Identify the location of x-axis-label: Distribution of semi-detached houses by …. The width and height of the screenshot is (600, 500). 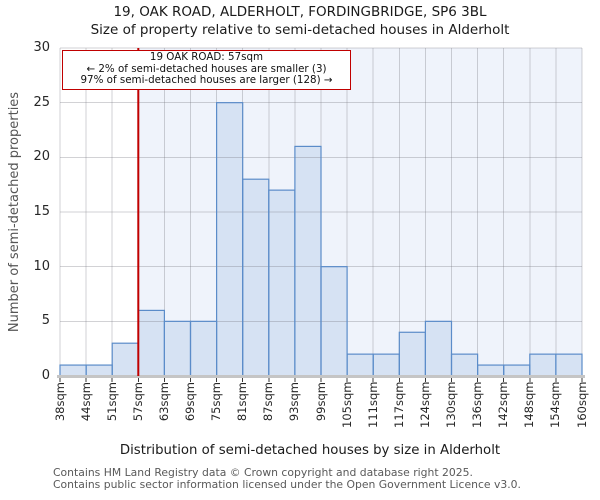
(310, 450).